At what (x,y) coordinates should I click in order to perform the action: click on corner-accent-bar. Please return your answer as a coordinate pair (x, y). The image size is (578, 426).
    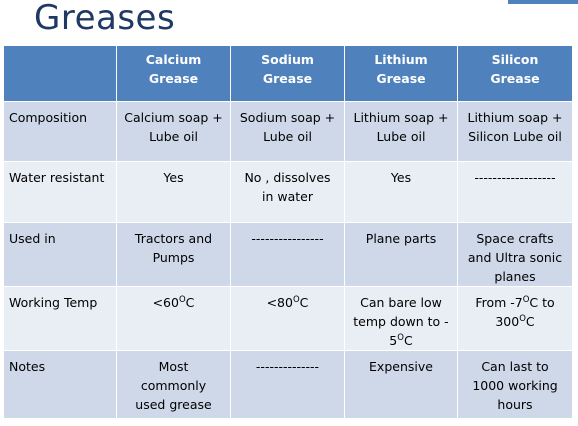
    Looking at the image, I should click on (543, 2).